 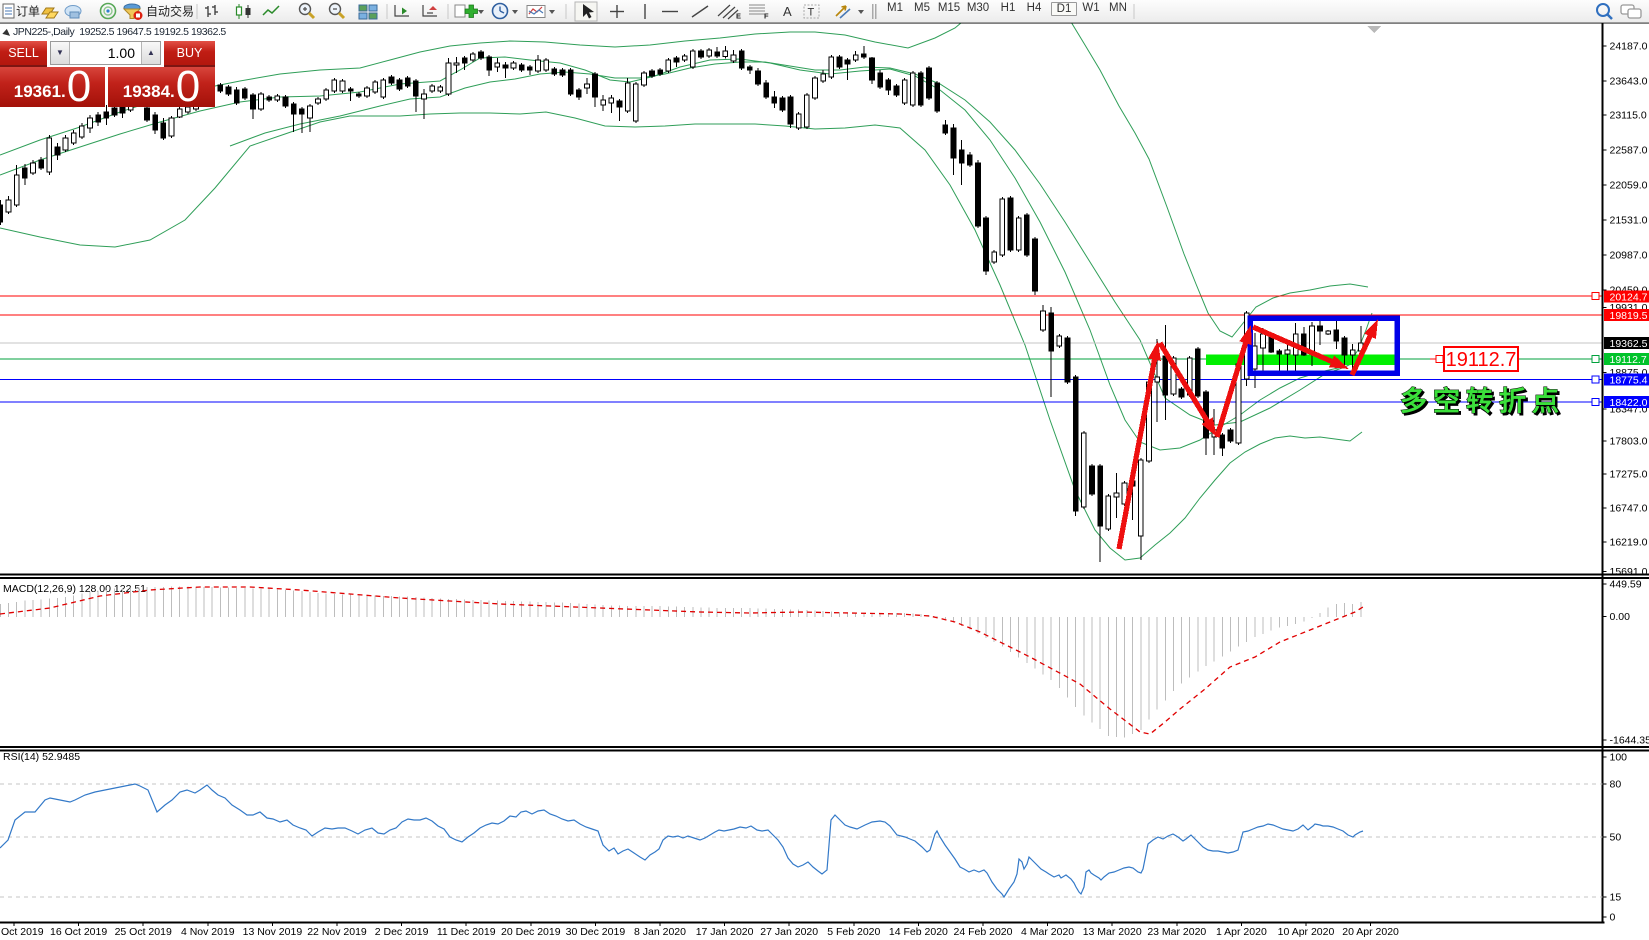 What do you see at coordinates (1626, 585) in the screenshot?
I see `svg-text: 449.59` at bounding box center [1626, 585].